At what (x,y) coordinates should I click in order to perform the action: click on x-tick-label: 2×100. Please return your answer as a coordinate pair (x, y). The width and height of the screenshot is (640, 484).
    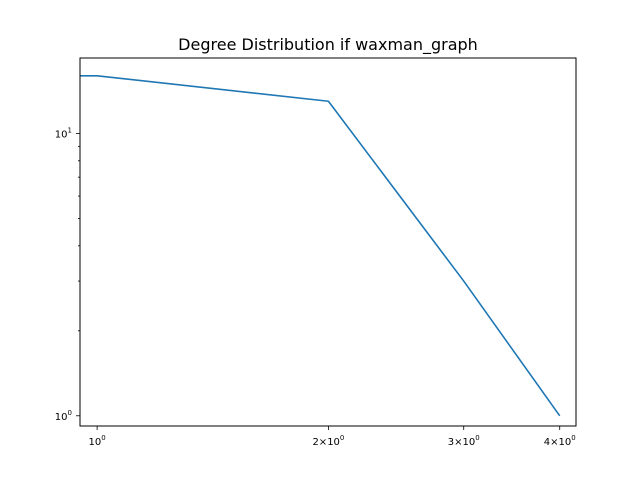
    Looking at the image, I should click on (328, 441).